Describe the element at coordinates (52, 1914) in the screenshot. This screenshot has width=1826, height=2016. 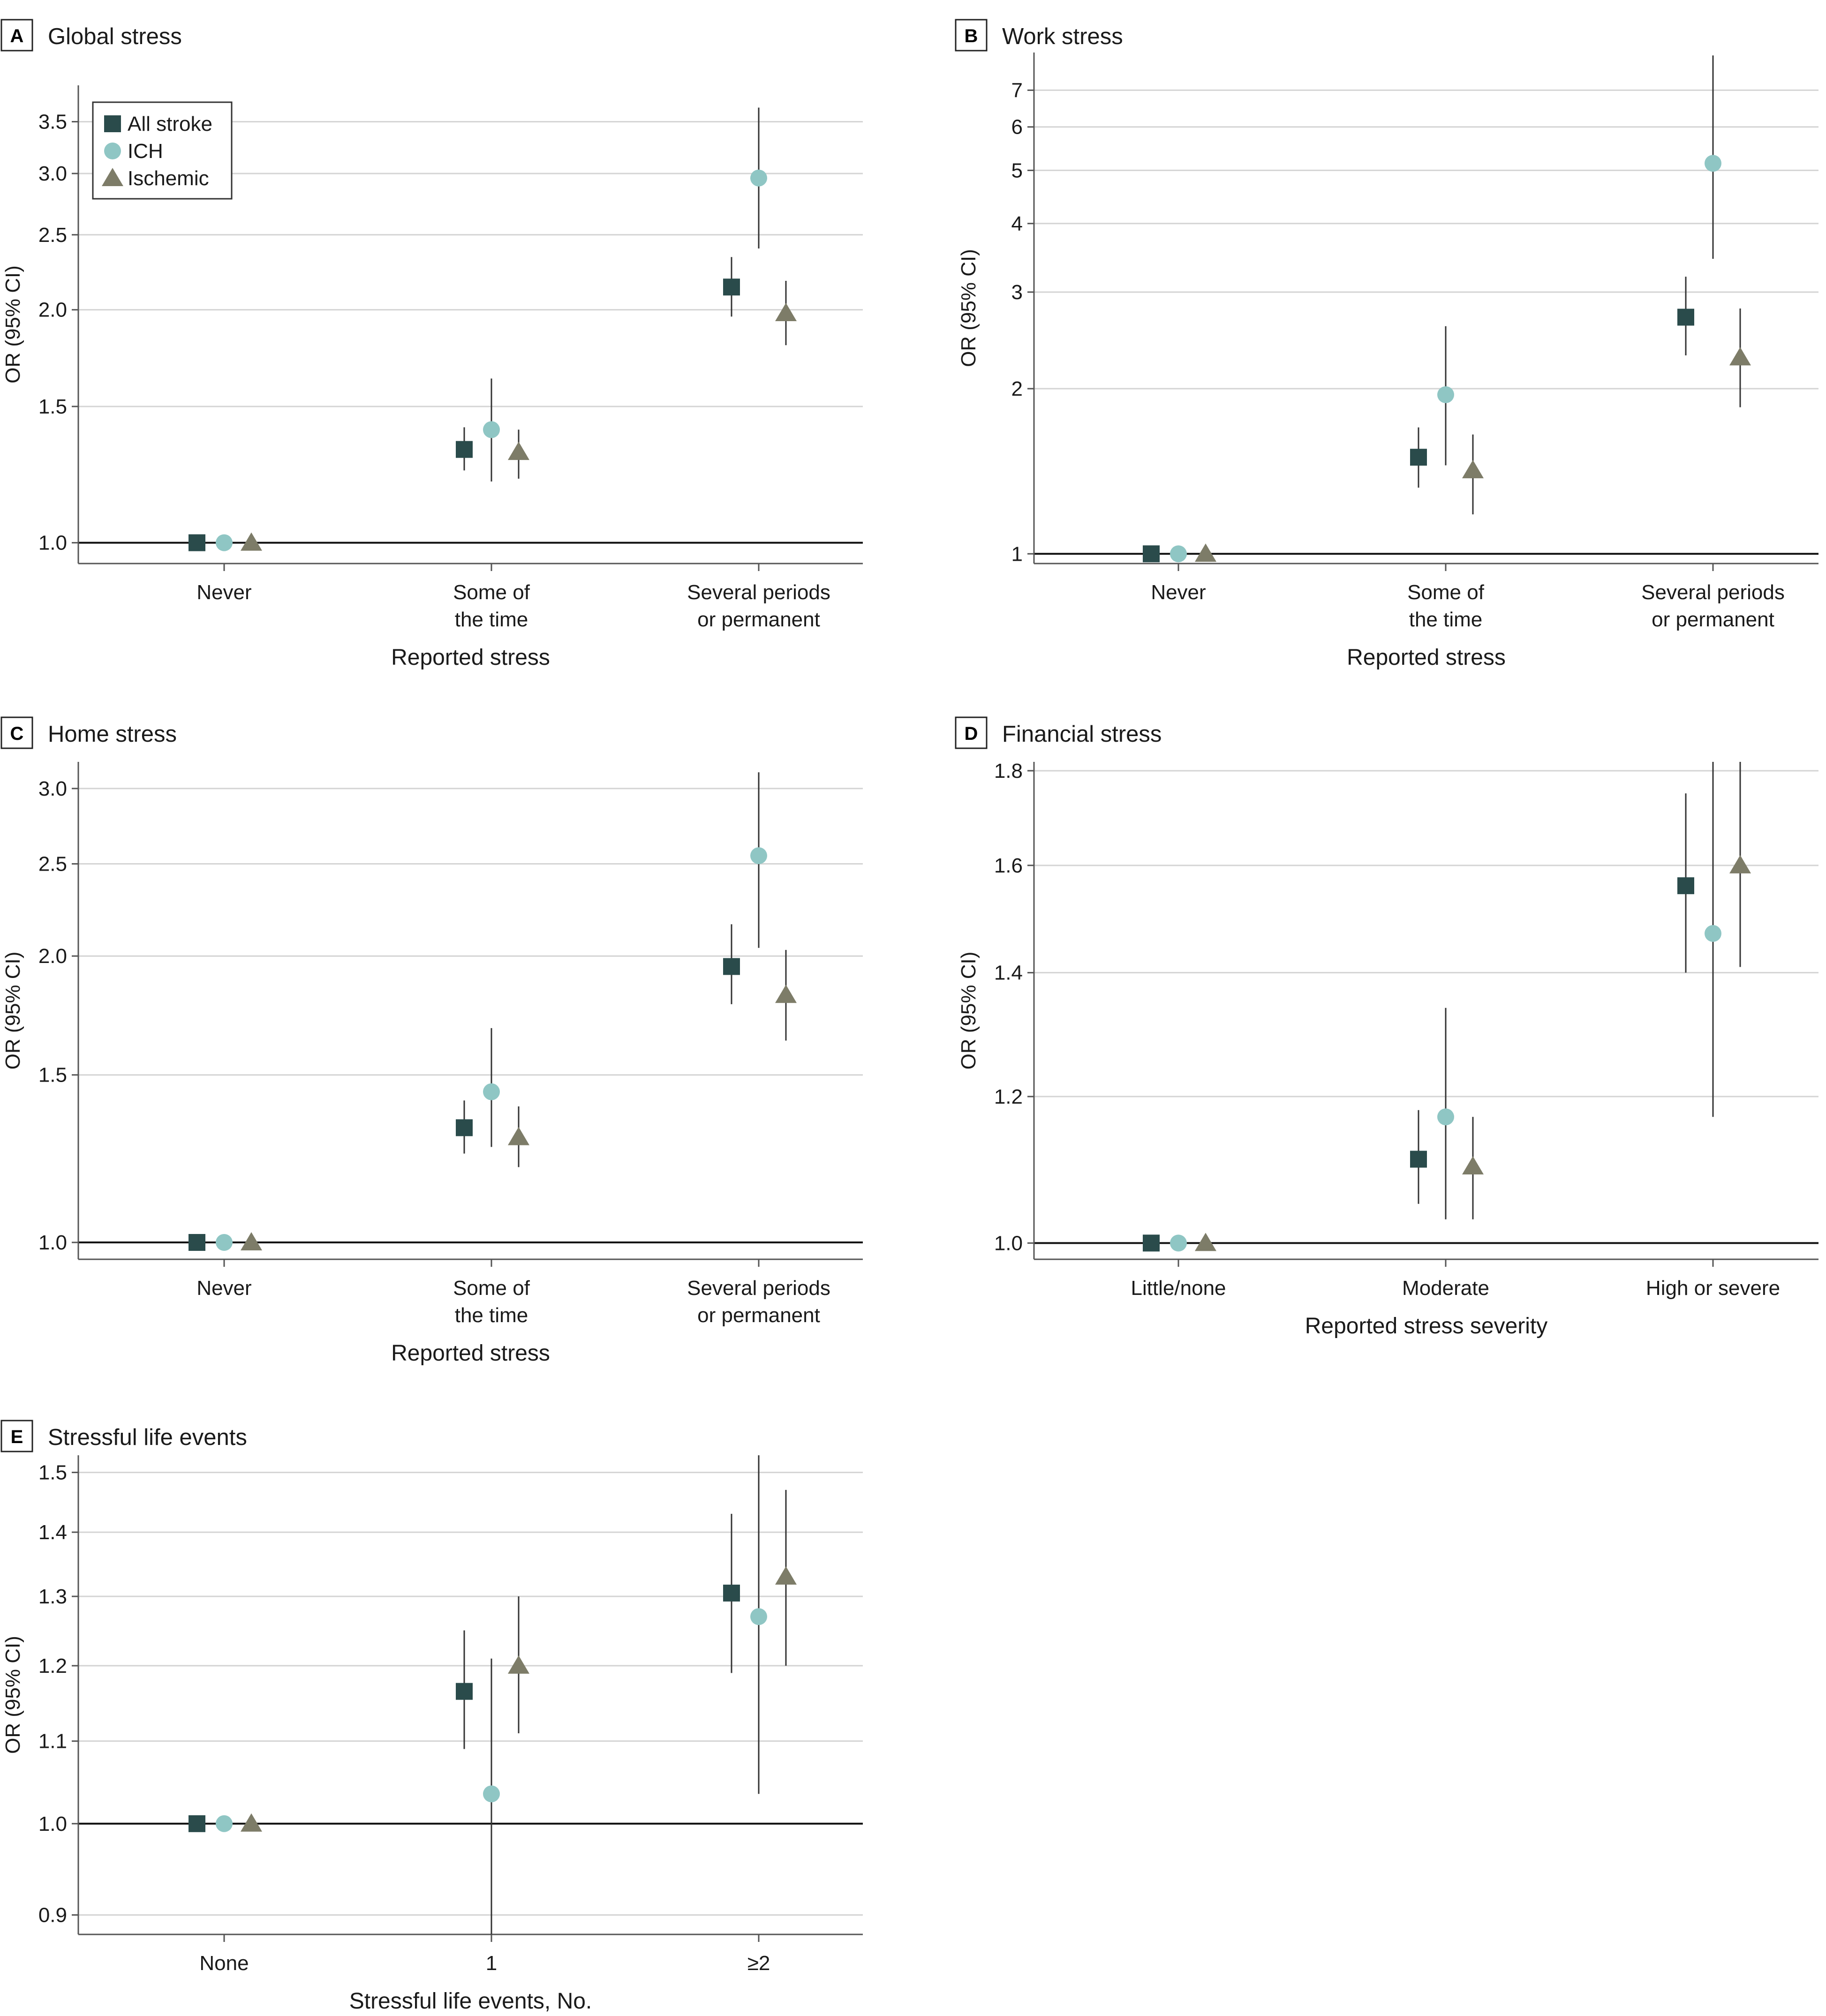
I see `y-tick-label: 0.9` at that location.